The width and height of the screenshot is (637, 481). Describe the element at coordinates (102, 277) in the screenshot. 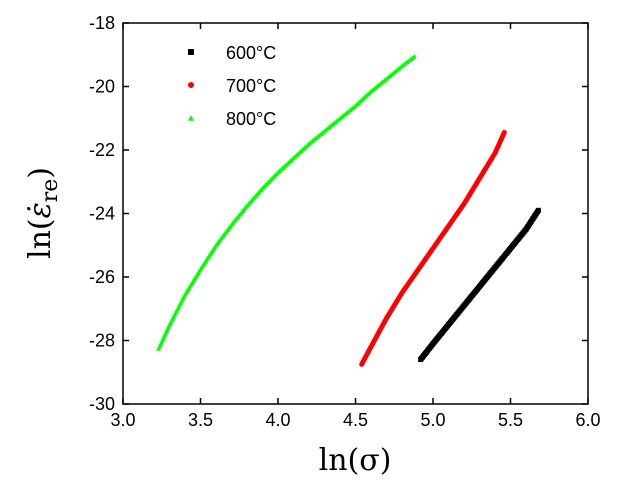

I see `y-tick-label: -26` at that location.